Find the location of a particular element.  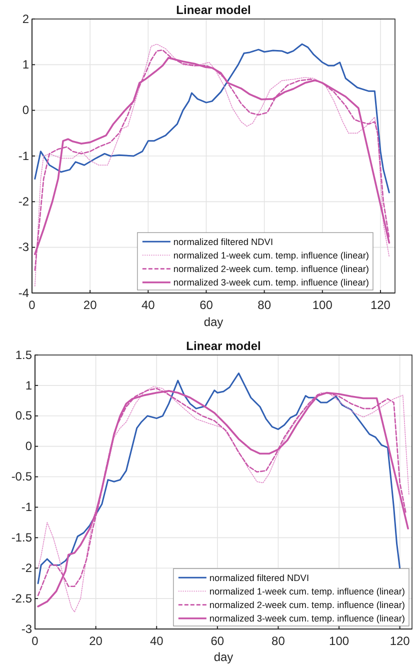

y-tick-label: 0.5 is located at coordinates (23, 415).